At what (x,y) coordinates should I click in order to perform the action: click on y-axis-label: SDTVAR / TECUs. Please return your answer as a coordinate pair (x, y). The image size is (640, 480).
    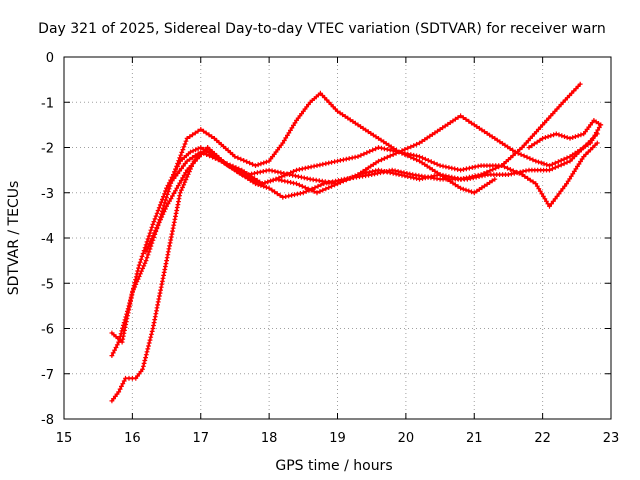
    Looking at the image, I should click on (14, 238).